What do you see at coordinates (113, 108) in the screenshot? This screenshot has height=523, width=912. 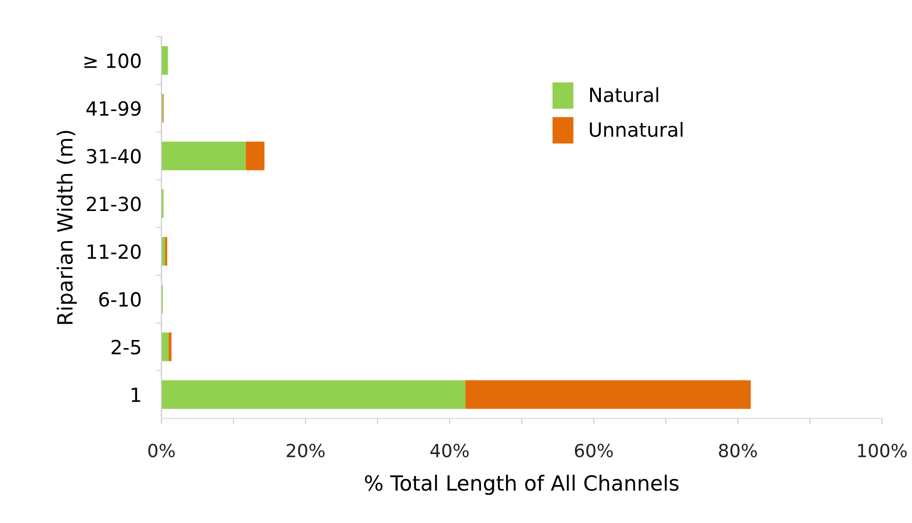 I see `y-tick-label: 41-99` at bounding box center [113, 108].